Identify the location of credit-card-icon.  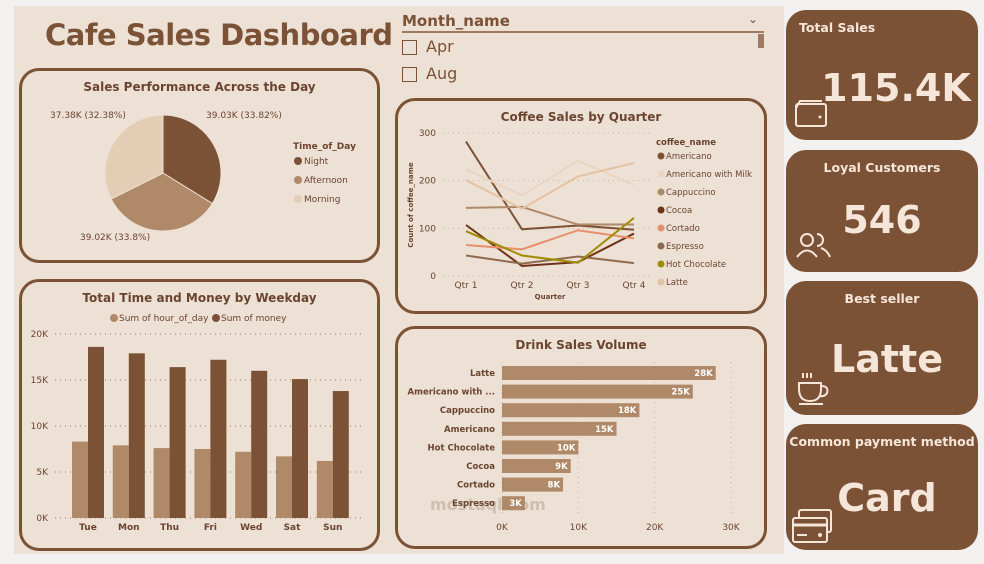
(812, 526).